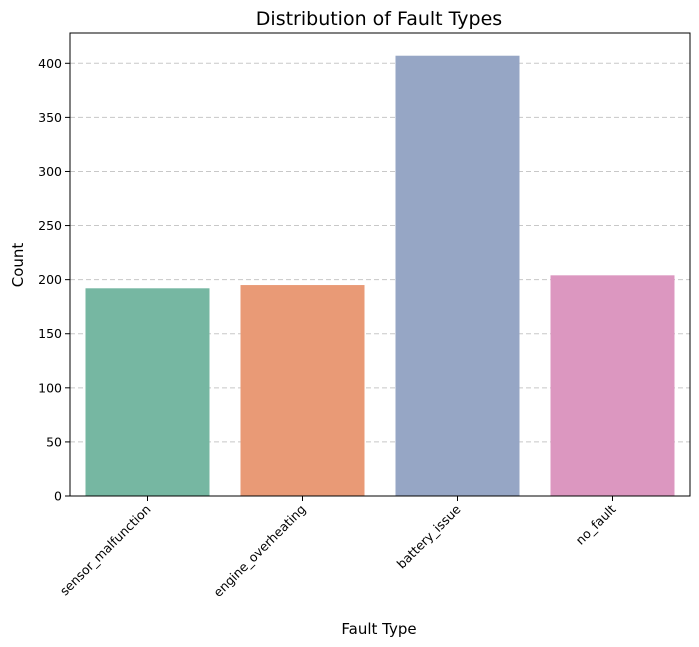 The height and width of the screenshot is (647, 699). Describe the element at coordinates (596, 524) in the screenshot. I see `x-tick-label: no_fault` at that location.